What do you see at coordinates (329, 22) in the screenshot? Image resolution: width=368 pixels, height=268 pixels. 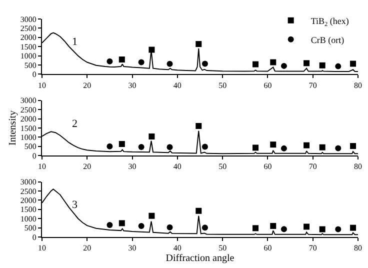 I see `legend-label: TiB$_{2}$ (hex)` at bounding box center [329, 22].